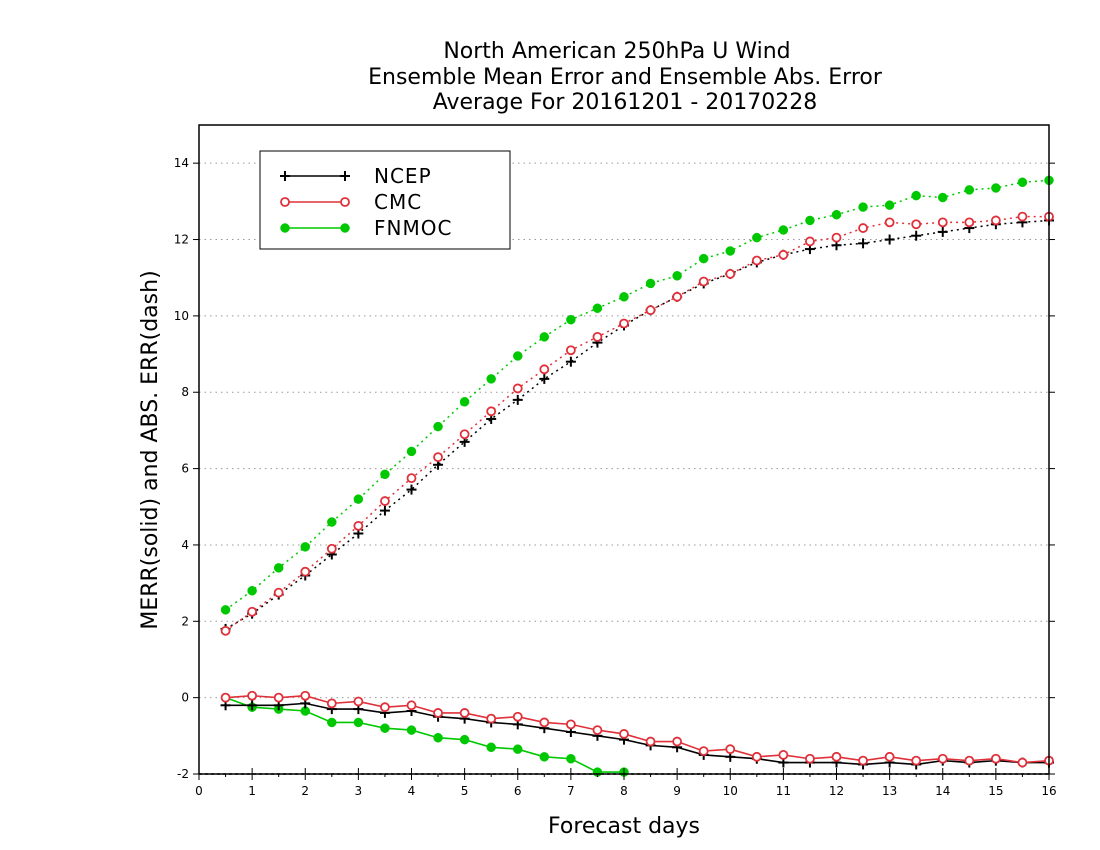 The width and height of the screenshot is (1100, 850). What do you see at coordinates (252, 791) in the screenshot?
I see `x-tick-label: 1` at bounding box center [252, 791].